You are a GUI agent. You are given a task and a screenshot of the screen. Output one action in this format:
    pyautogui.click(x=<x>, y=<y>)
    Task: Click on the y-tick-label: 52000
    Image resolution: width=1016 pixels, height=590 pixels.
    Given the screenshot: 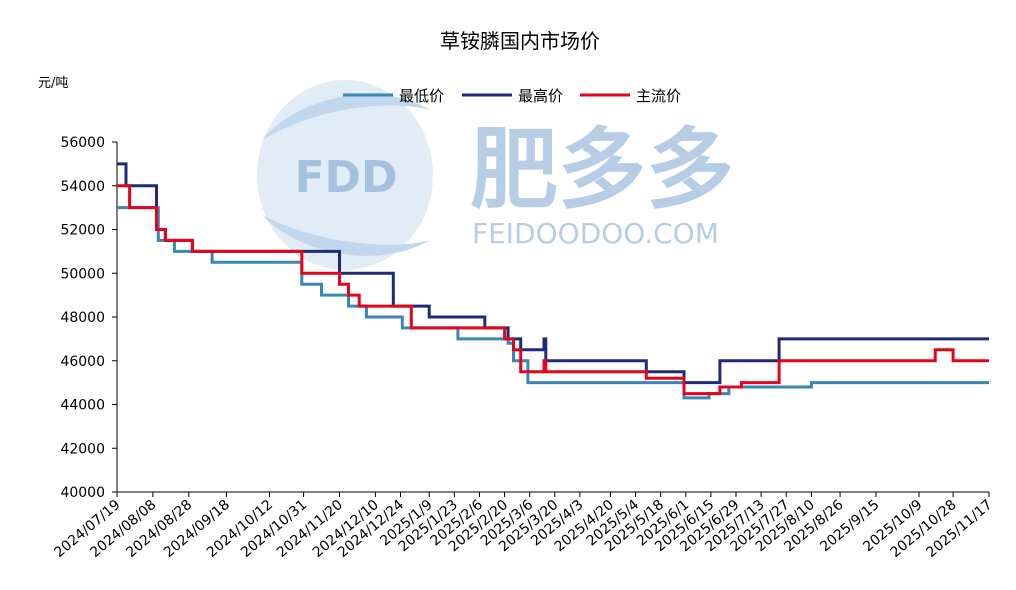 What is the action you would take?
    pyautogui.click(x=82, y=231)
    